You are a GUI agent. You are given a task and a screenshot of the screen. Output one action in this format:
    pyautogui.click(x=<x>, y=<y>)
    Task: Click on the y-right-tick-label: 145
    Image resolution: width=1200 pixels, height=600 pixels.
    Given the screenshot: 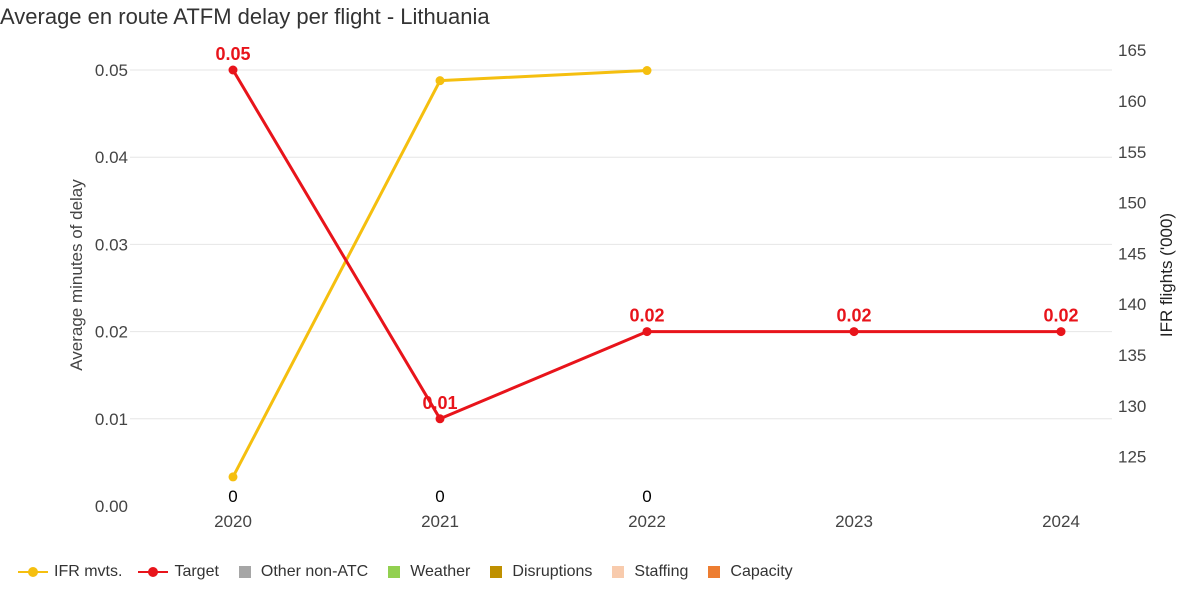 What is the action you would take?
    pyautogui.click(x=1132, y=253)
    